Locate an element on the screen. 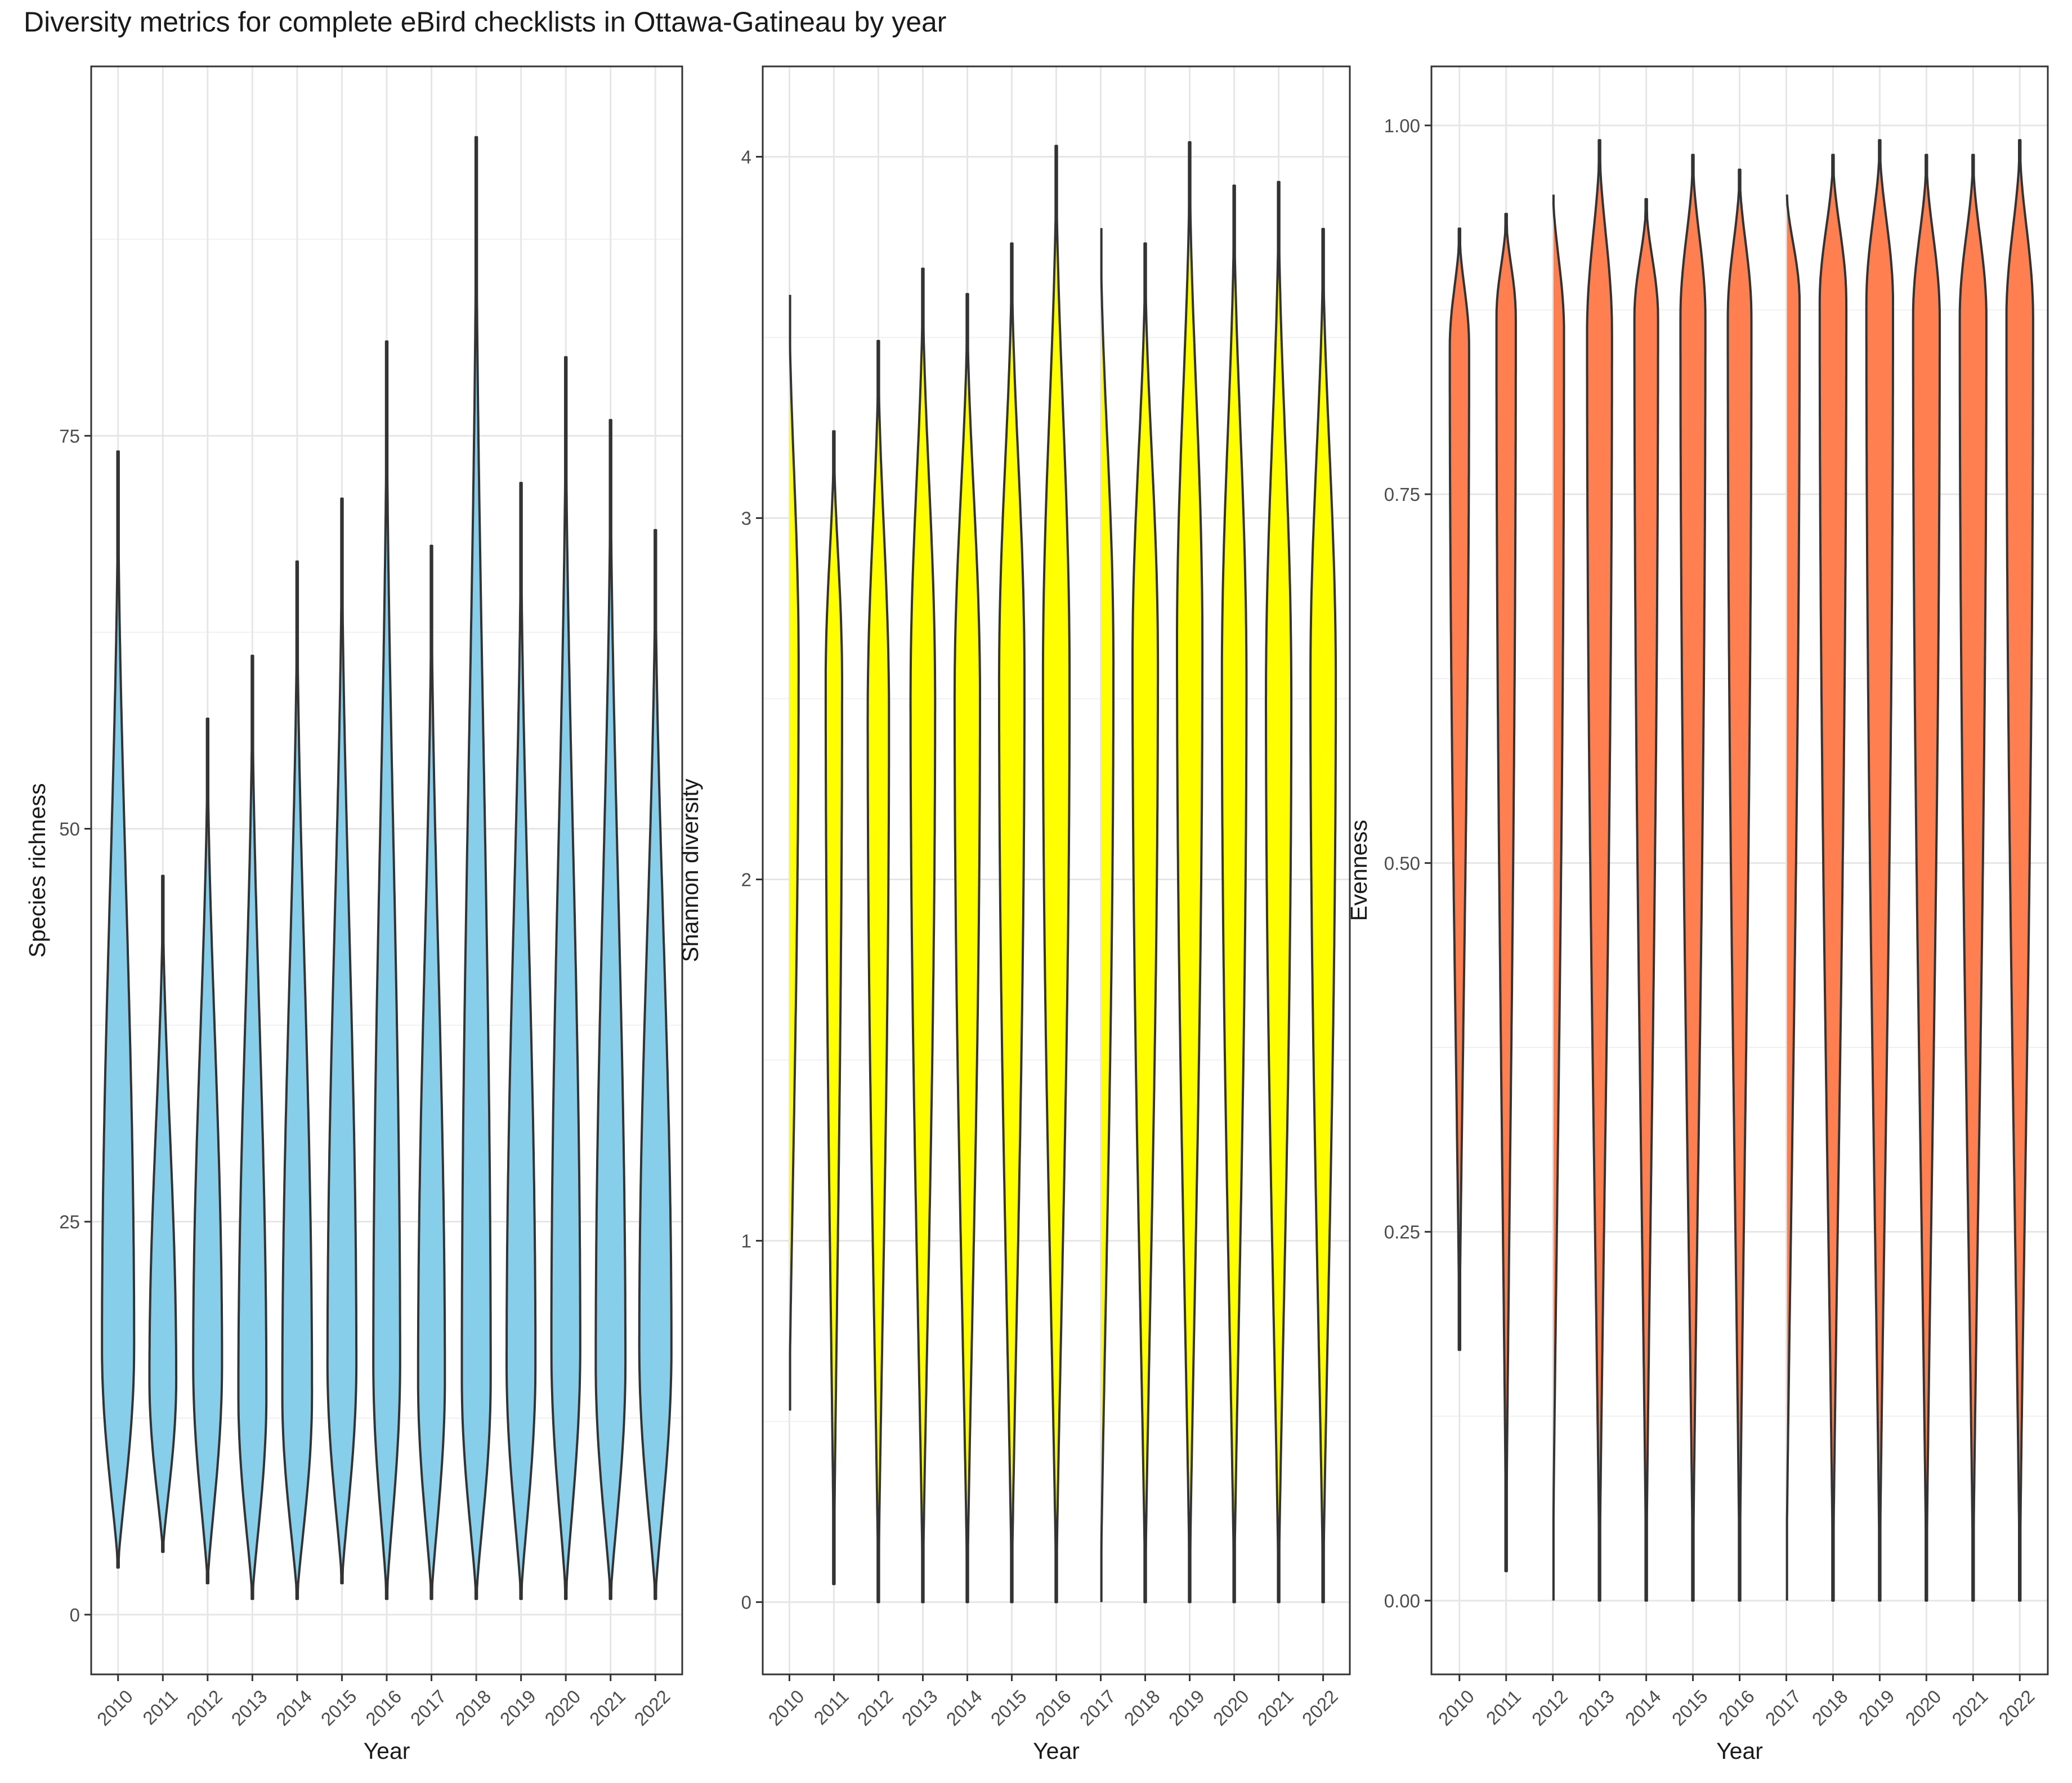  y-tick-label: 3 is located at coordinates (746, 519).